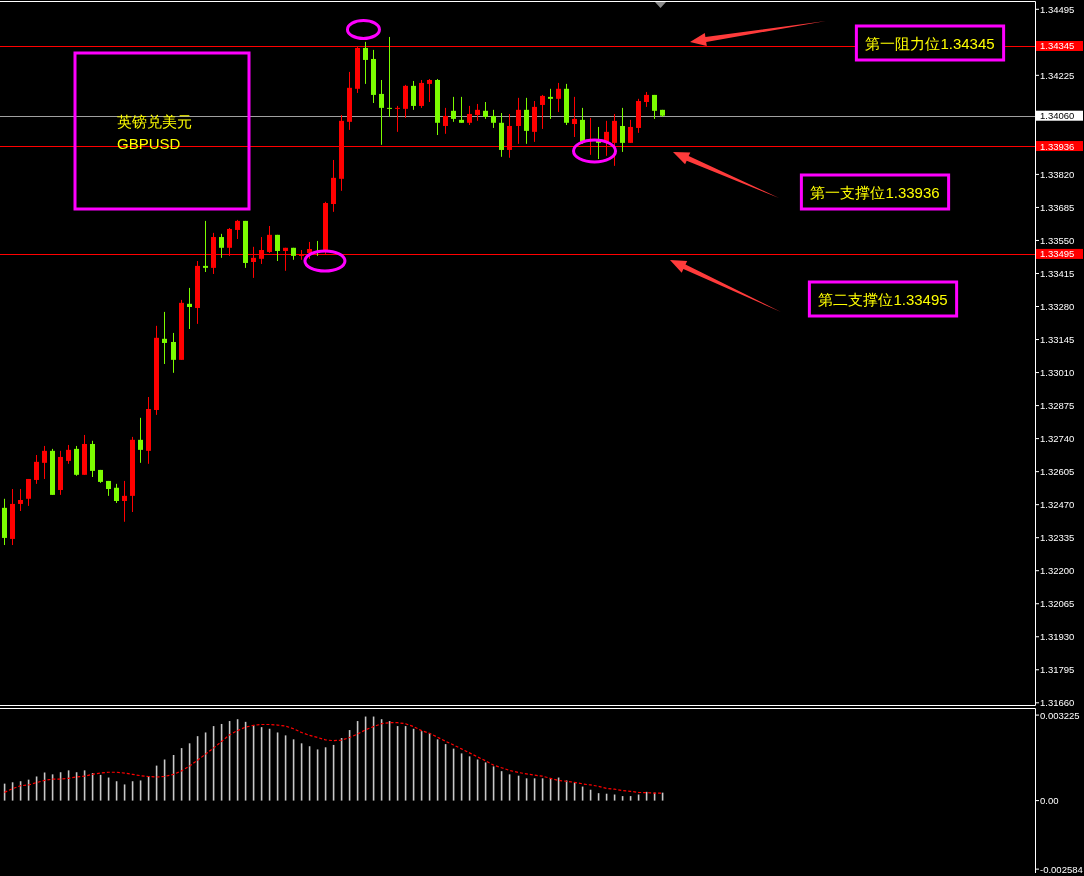 The height and width of the screenshot is (876, 1084). I want to click on y-tick-label: 1.33936, so click(1057, 146).